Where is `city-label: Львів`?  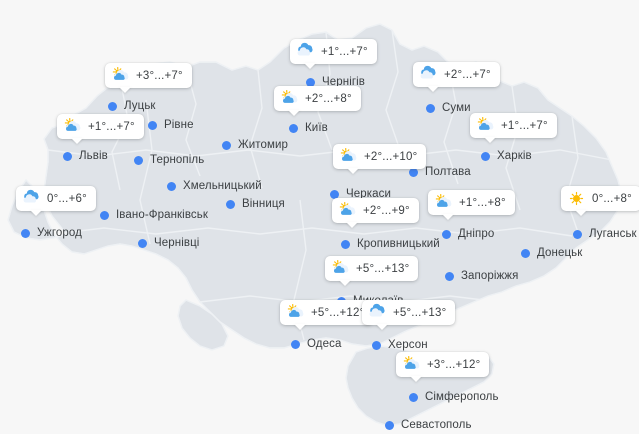 city-label: Львів is located at coordinates (93, 156).